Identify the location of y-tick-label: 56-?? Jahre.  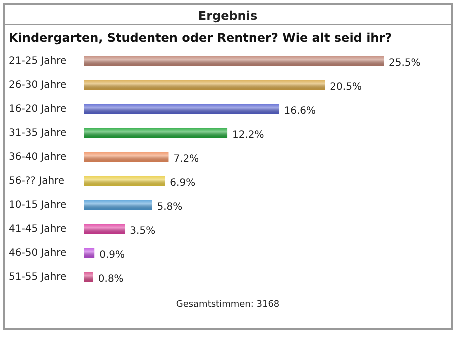
(37, 181).